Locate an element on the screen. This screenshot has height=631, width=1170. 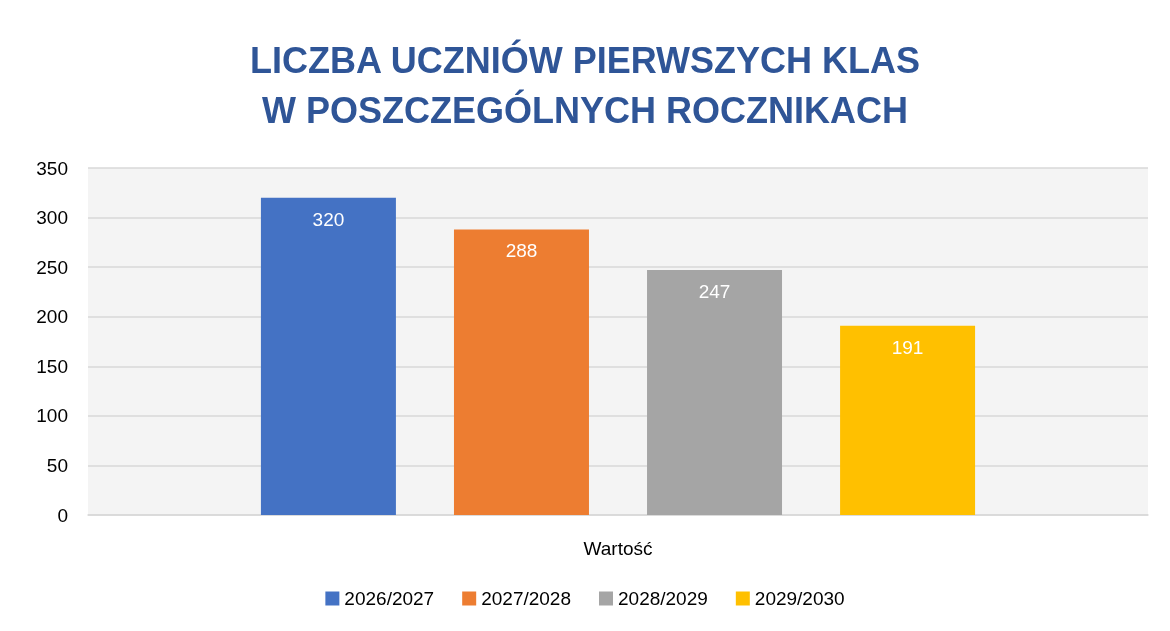
legend-label: 2028/2029 is located at coordinates (663, 598).